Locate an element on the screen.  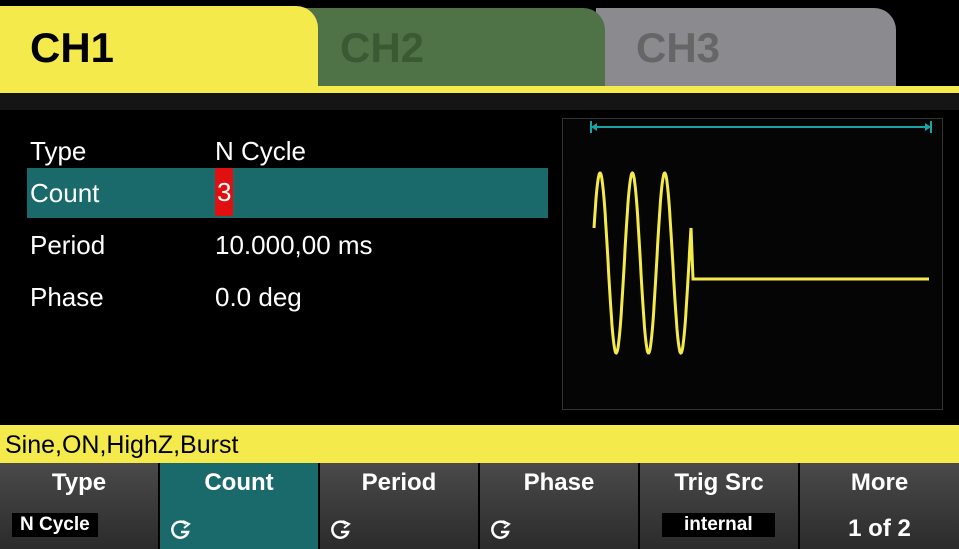
softkey-value: internal is located at coordinates (718, 525).